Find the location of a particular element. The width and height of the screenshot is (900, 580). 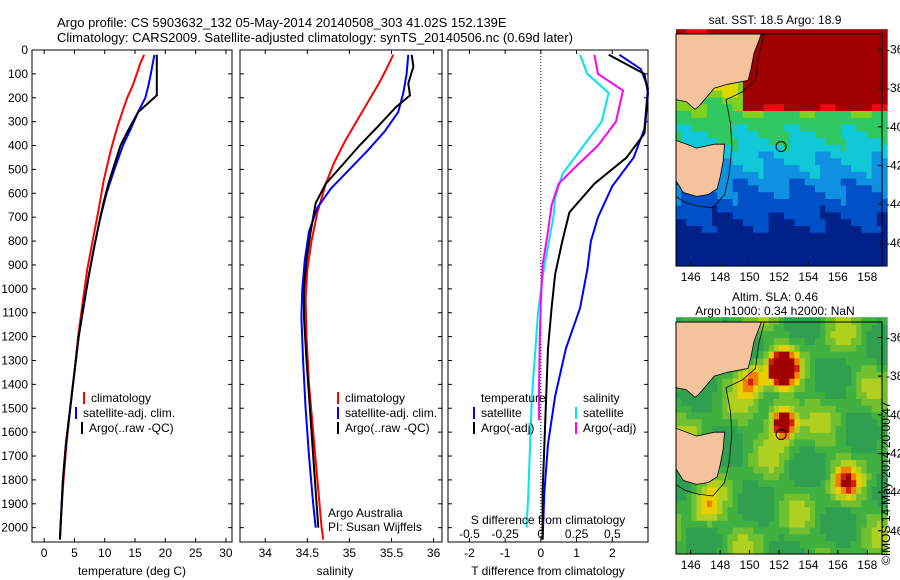

lon-label-154: 154 is located at coordinates (808, 565).